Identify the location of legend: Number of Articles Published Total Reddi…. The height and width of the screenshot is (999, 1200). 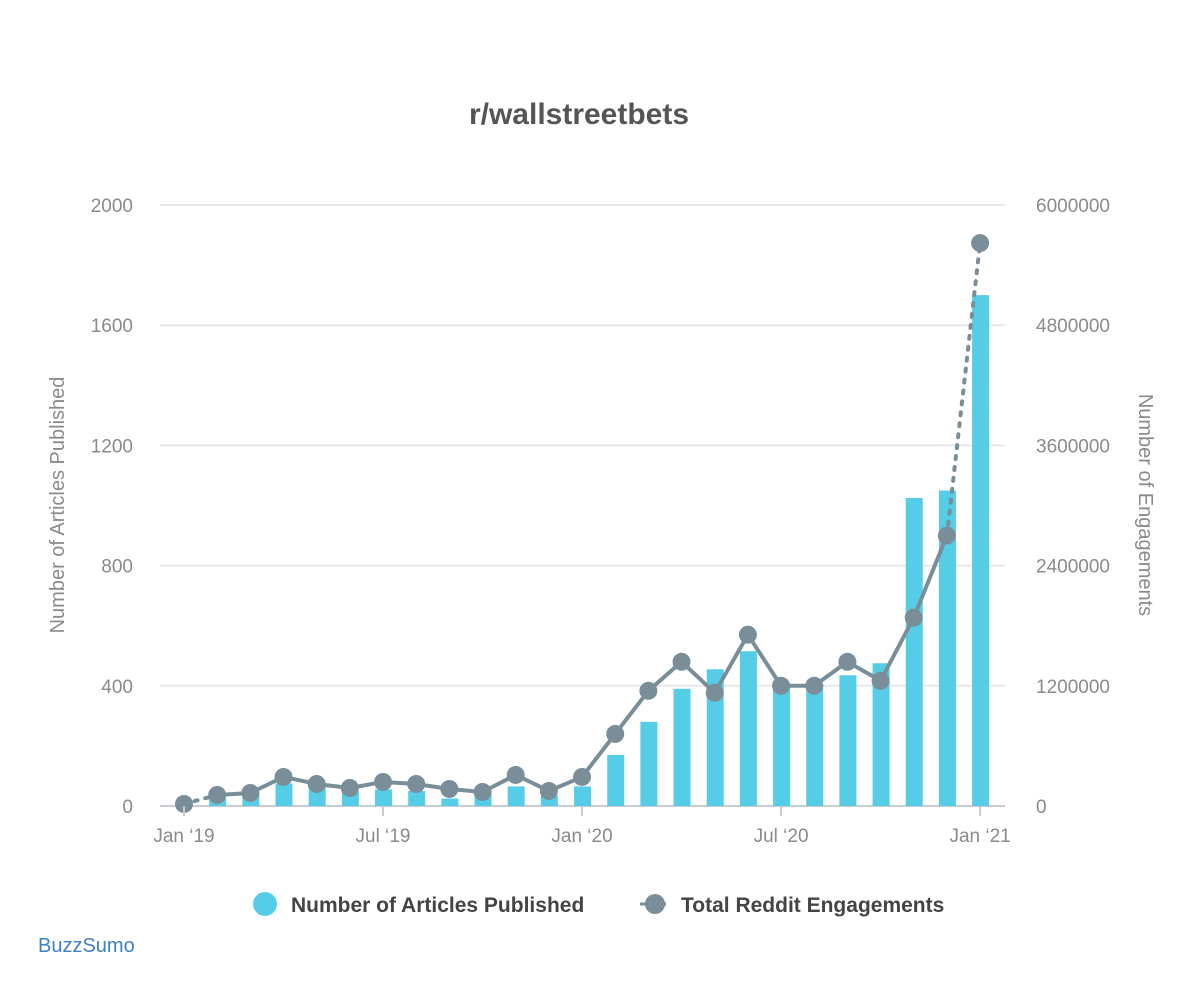
(598, 904).